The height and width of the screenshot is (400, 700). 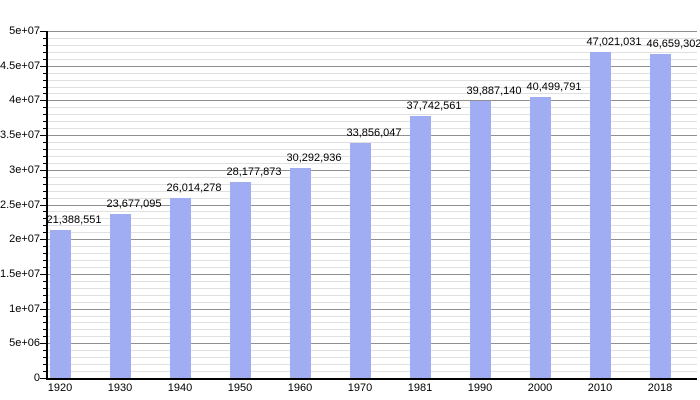 I want to click on x-tick-label: 1950, so click(x=240, y=388).